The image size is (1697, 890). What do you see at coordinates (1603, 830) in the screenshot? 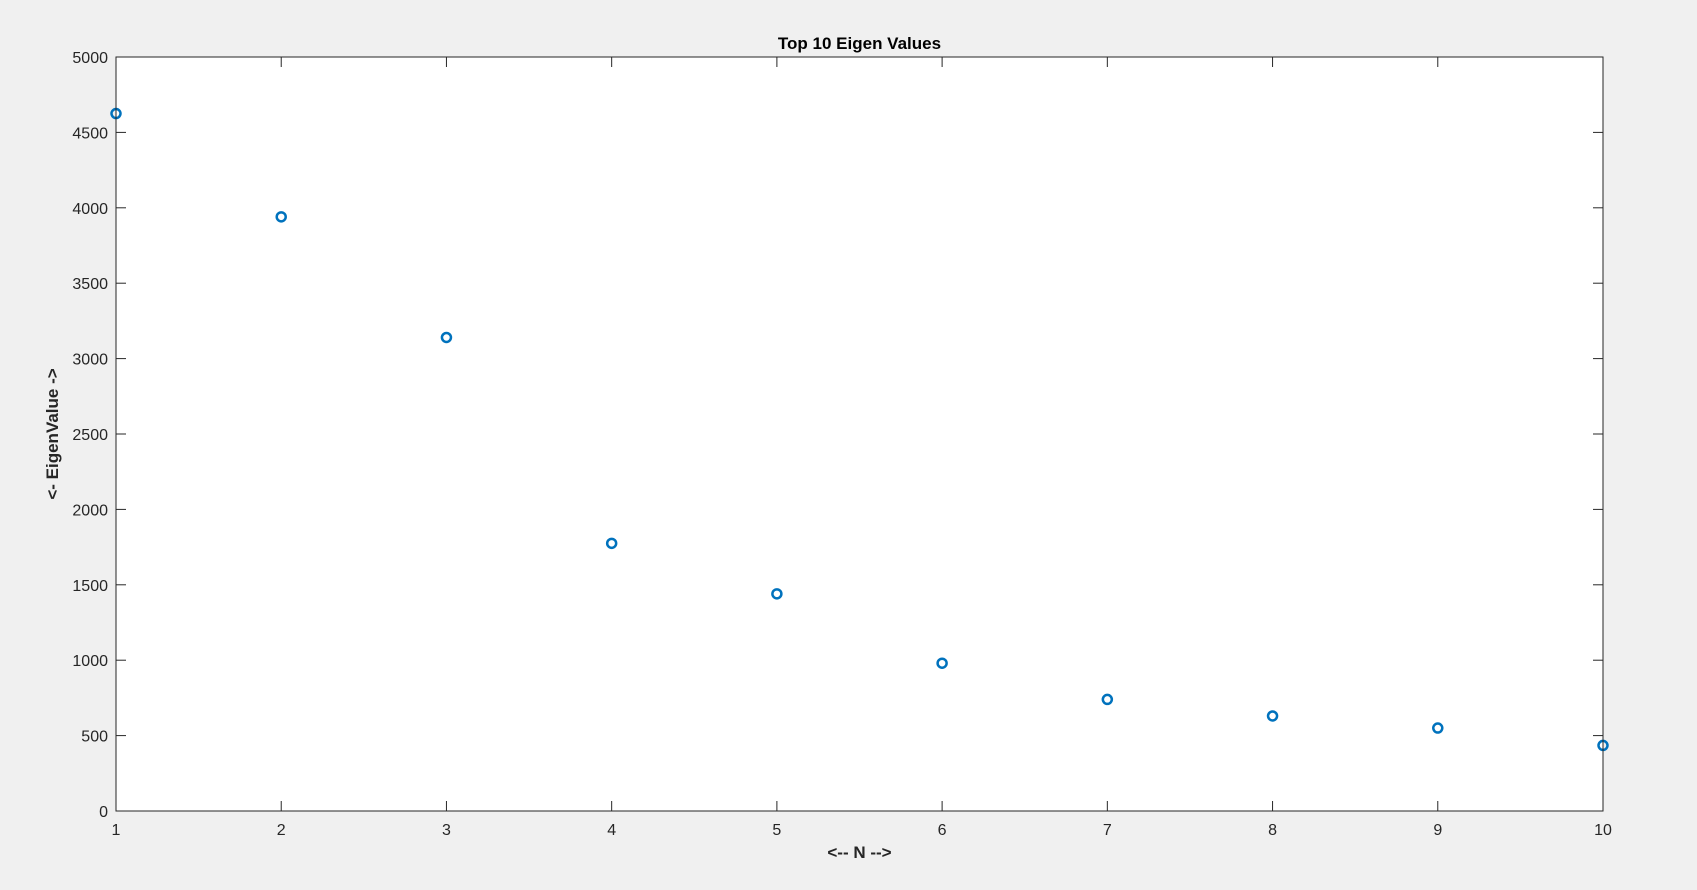
I see `x-tick-label: 10` at bounding box center [1603, 830].